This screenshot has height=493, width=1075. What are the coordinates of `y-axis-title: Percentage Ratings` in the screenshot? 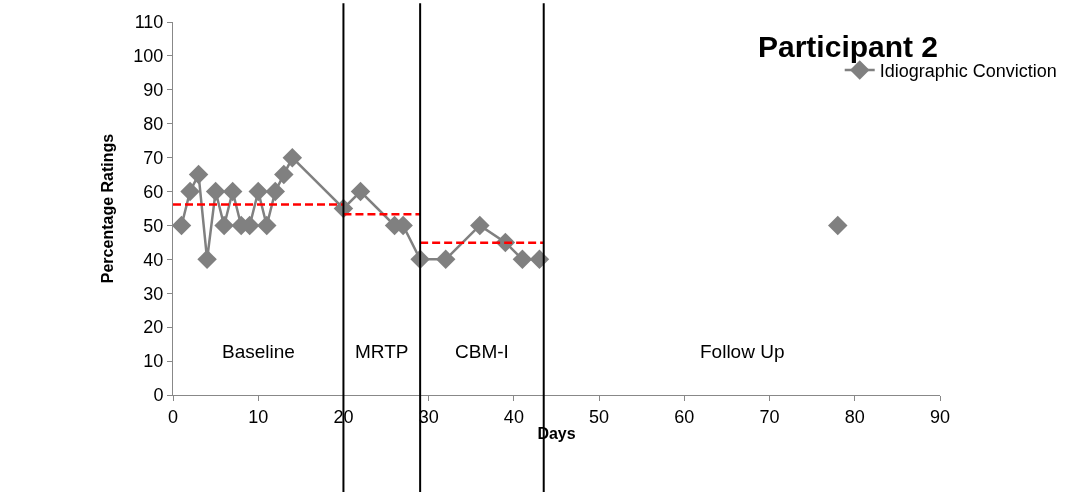 It's located at (108, 208).